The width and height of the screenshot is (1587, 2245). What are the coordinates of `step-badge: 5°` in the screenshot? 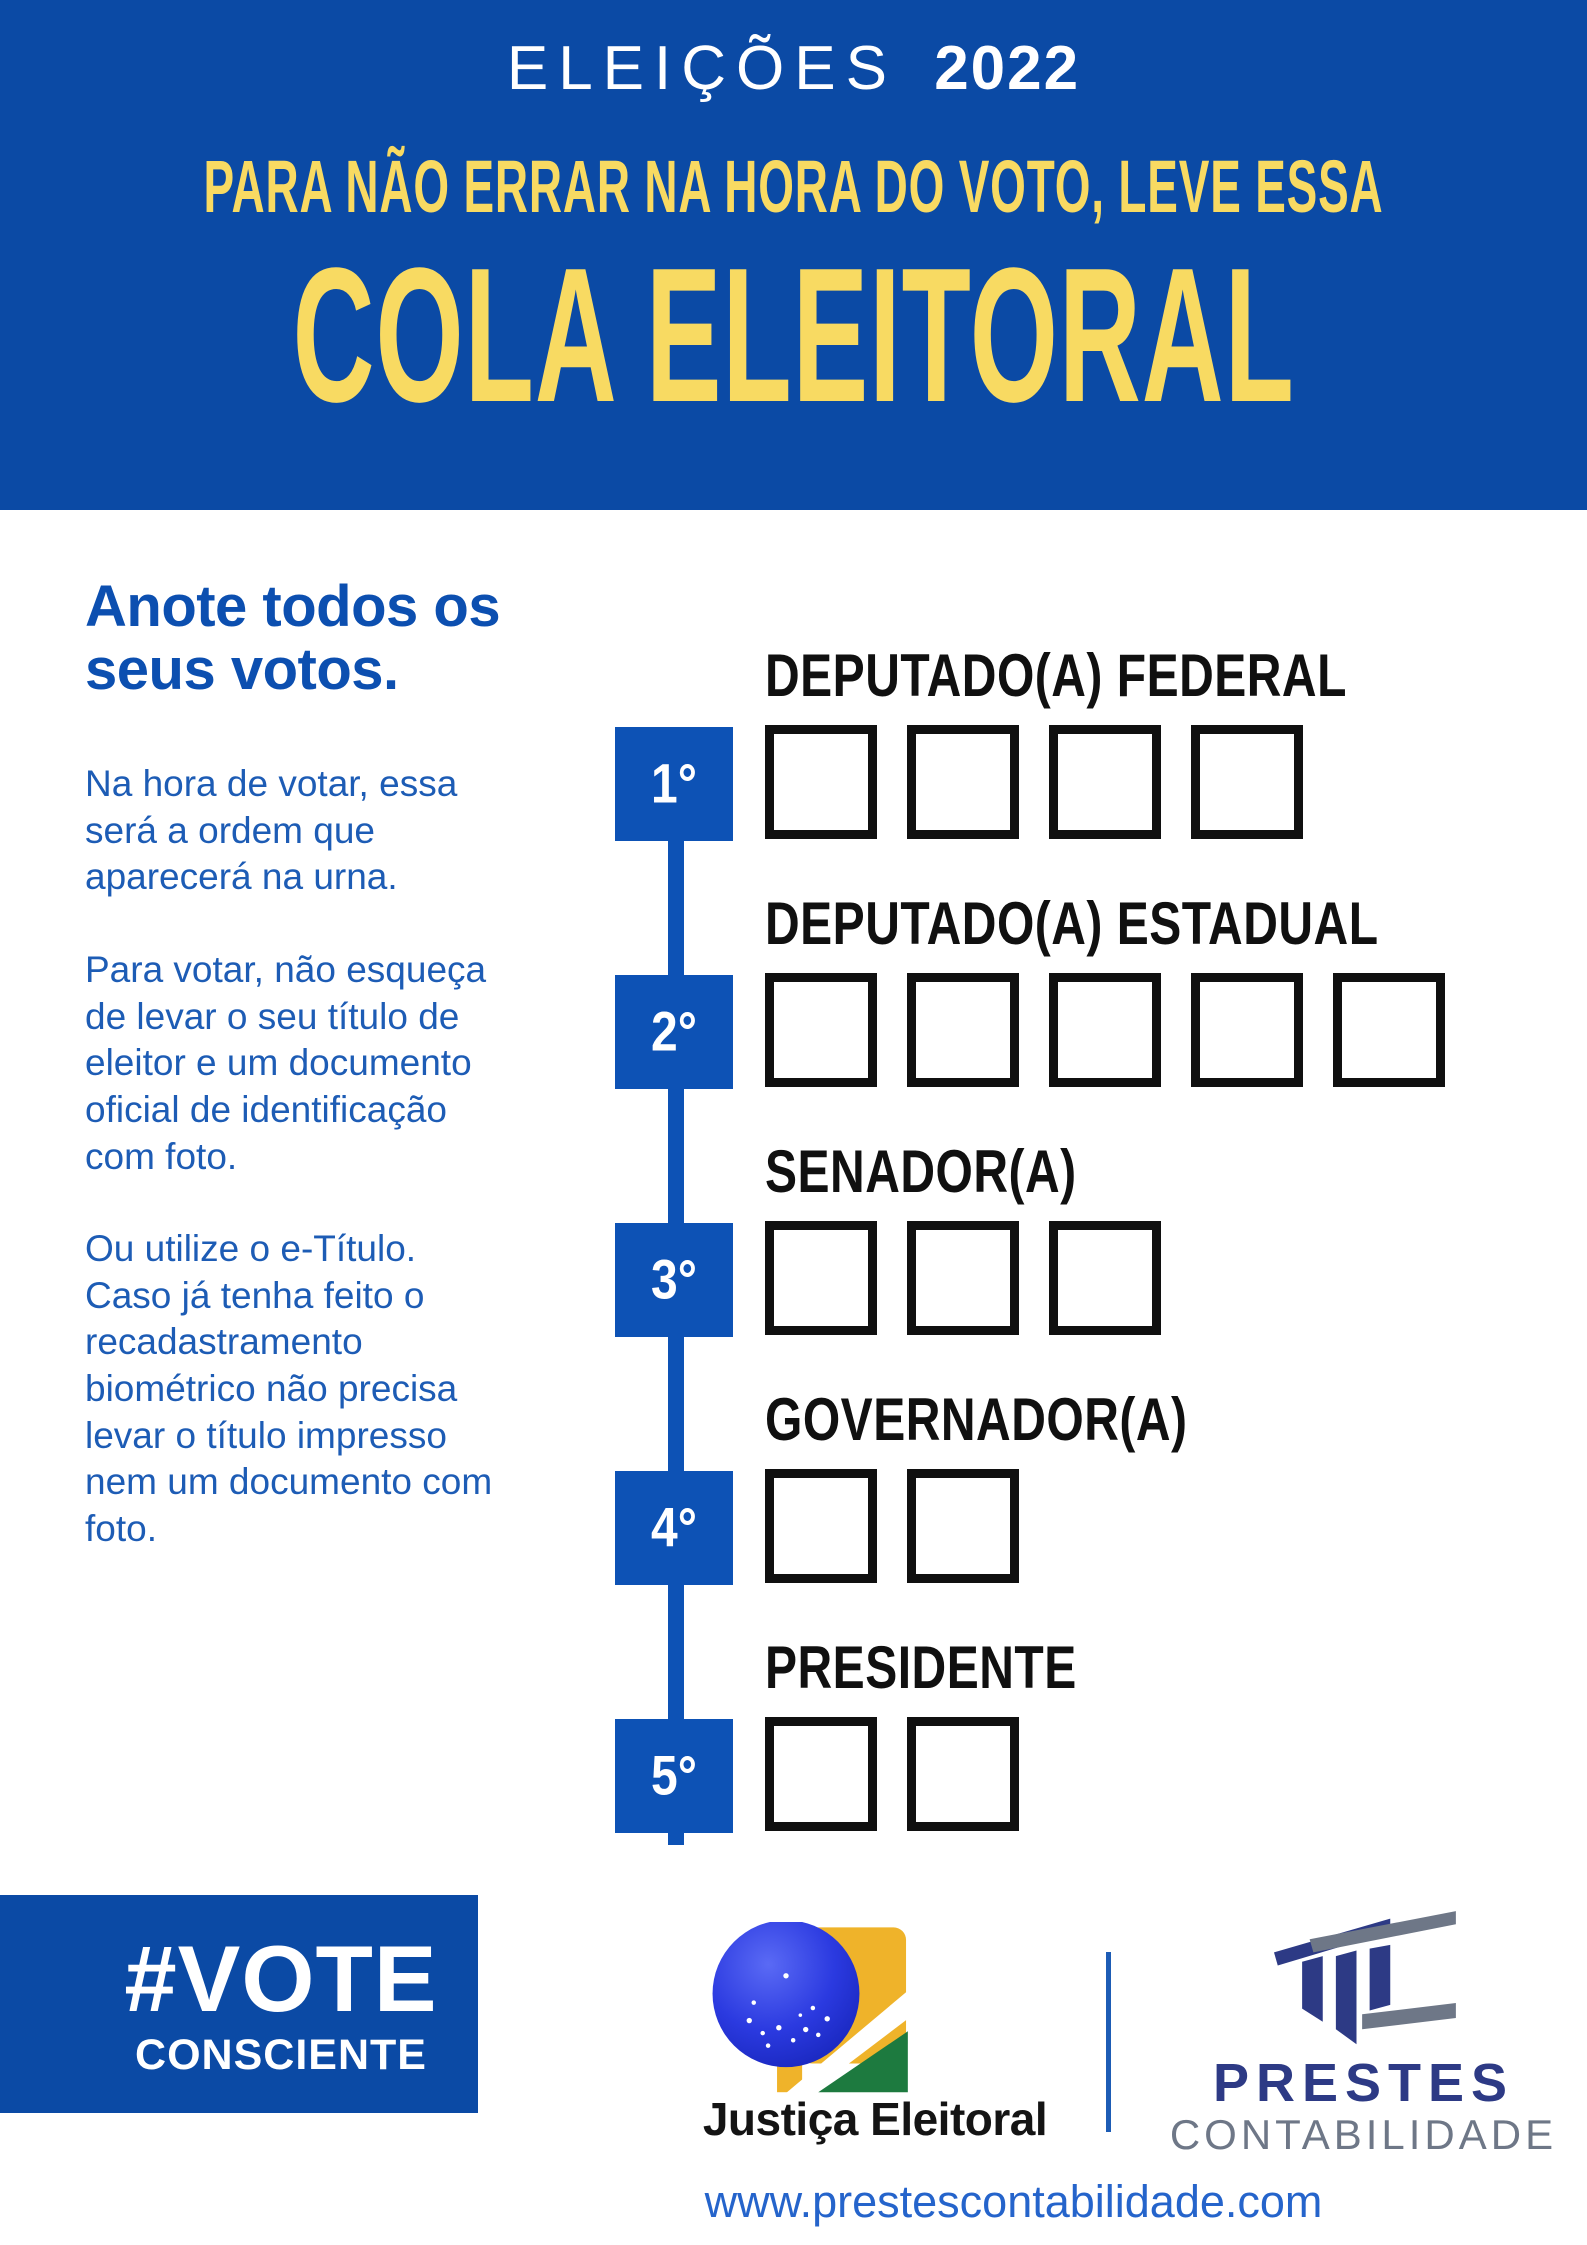 It's located at (674, 1776).